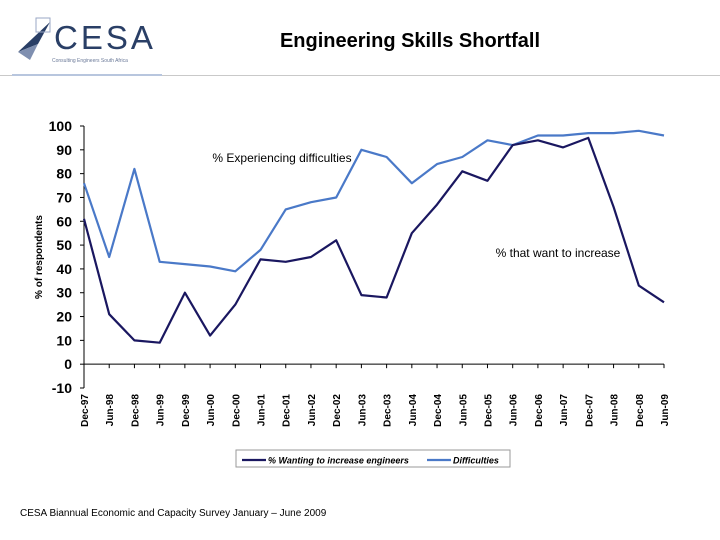 This screenshot has width=720, height=540. What do you see at coordinates (640, 410) in the screenshot?
I see `x-tick-label: Dec-08` at bounding box center [640, 410].